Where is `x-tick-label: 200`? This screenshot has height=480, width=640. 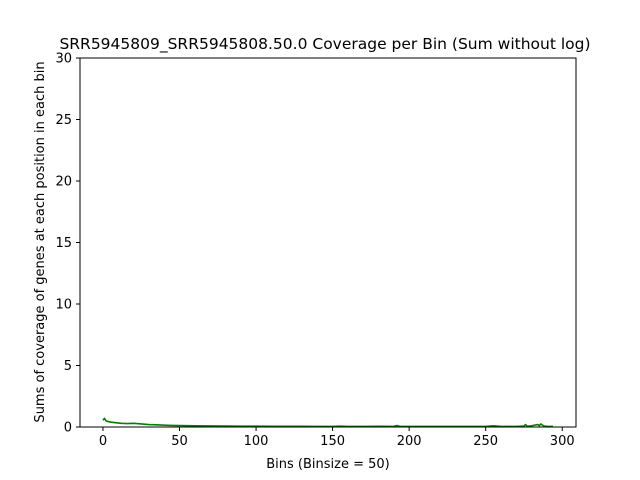
x-tick-label: 200 is located at coordinates (409, 441).